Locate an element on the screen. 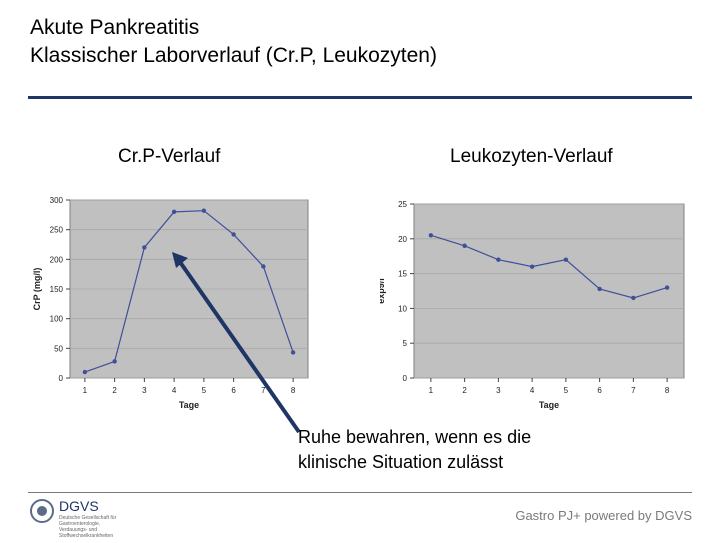 The image size is (720, 543). crp-ytick-label: 300 is located at coordinates (57, 200).